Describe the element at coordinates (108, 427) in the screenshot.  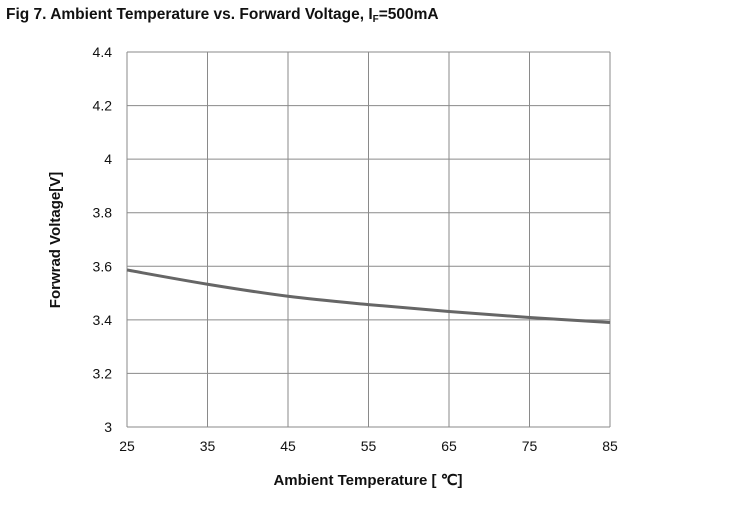
I see `y-tick-label: 3` at that location.